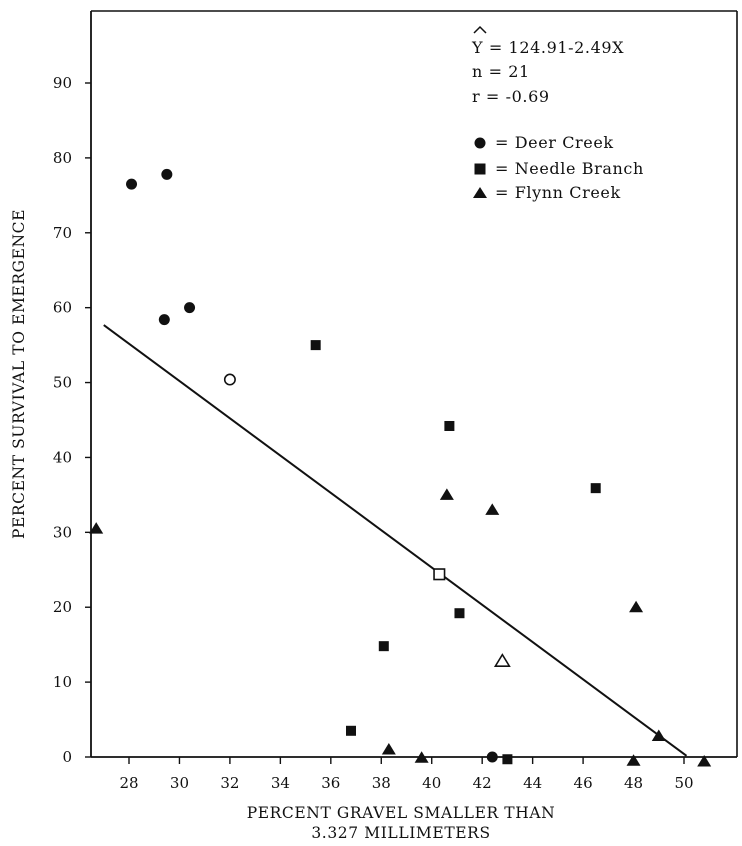 Image resolution: width=742 pixels, height=846 pixels. Describe the element at coordinates (558, 192) in the screenshot. I see `legend-label-flynn-creek: = Flynn Creek` at that location.